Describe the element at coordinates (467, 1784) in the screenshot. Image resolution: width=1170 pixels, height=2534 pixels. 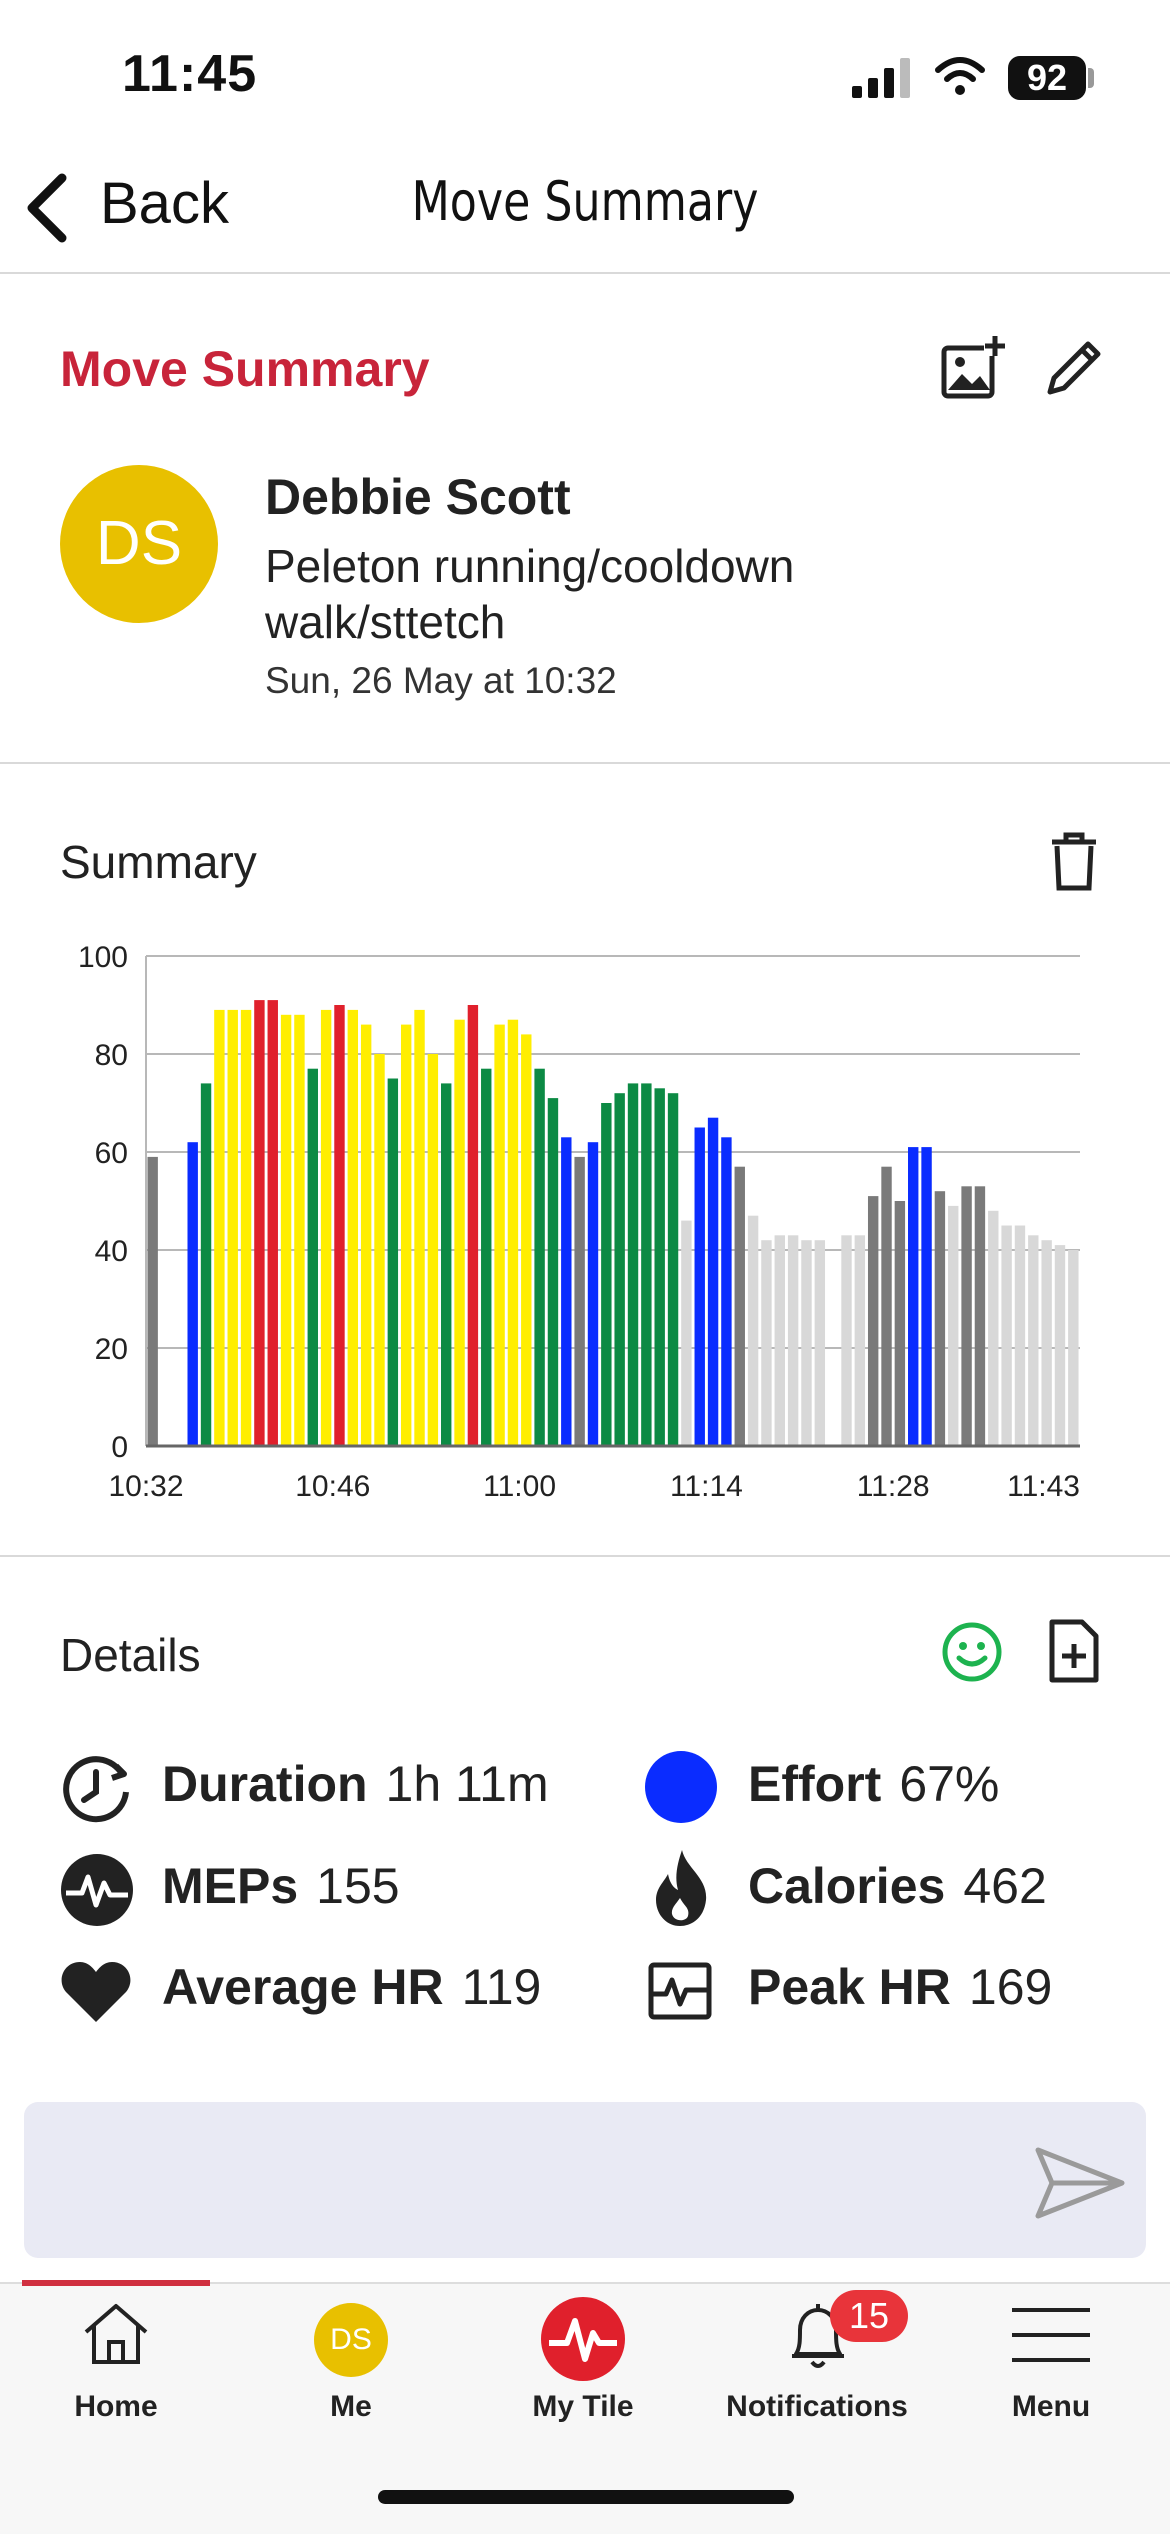
I see `duration-value: 1h 11m` at that location.